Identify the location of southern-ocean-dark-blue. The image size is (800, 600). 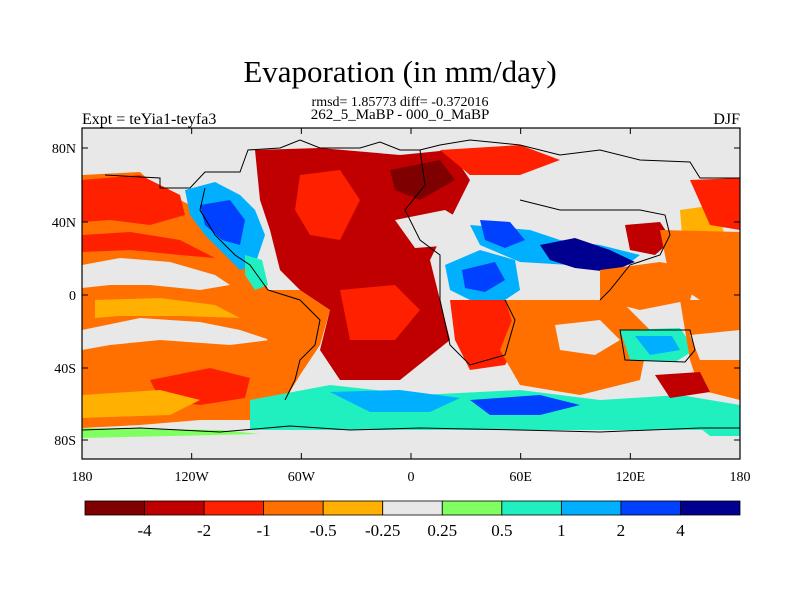
(525, 405).